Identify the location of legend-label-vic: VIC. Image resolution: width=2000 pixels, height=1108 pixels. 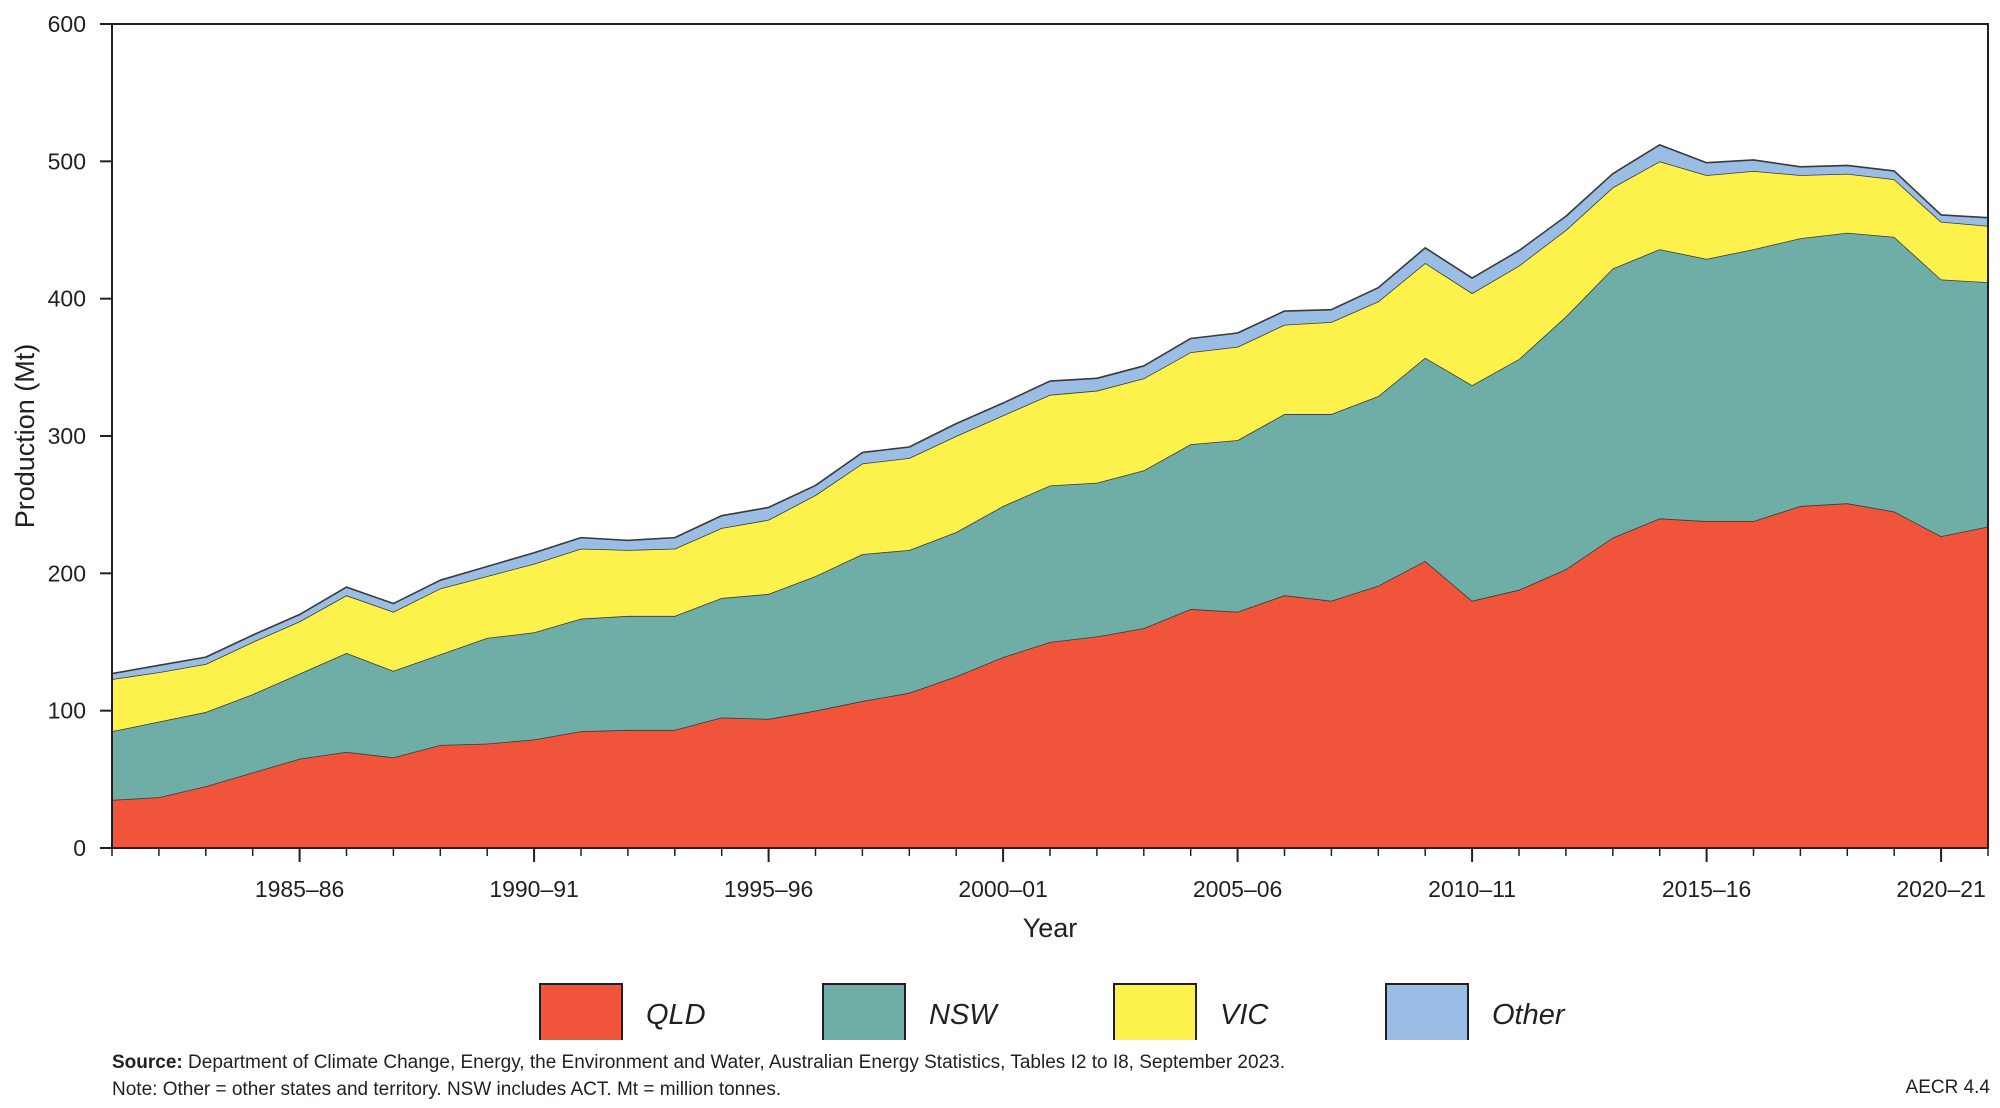
(1244, 1015).